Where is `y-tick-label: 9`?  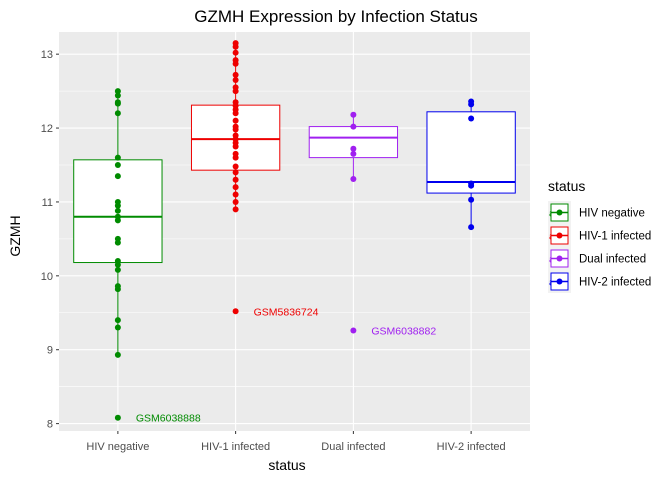 y-tick-label: 9 is located at coordinates (50, 351).